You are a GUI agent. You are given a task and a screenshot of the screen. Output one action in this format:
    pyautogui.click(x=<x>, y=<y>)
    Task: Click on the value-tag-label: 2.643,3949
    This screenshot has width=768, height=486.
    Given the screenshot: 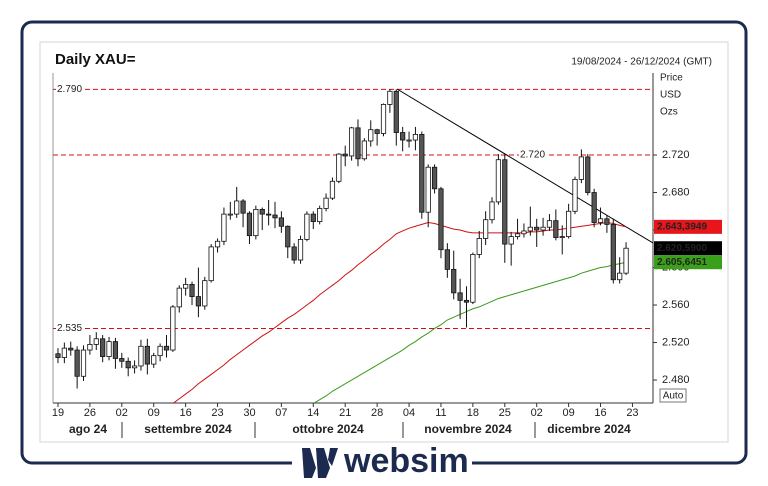 What is the action you would take?
    pyautogui.click(x=682, y=226)
    